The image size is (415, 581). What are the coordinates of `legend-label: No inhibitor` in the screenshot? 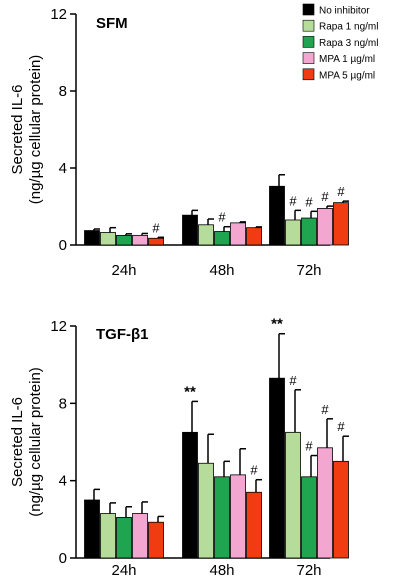 It's located at (344, 11).